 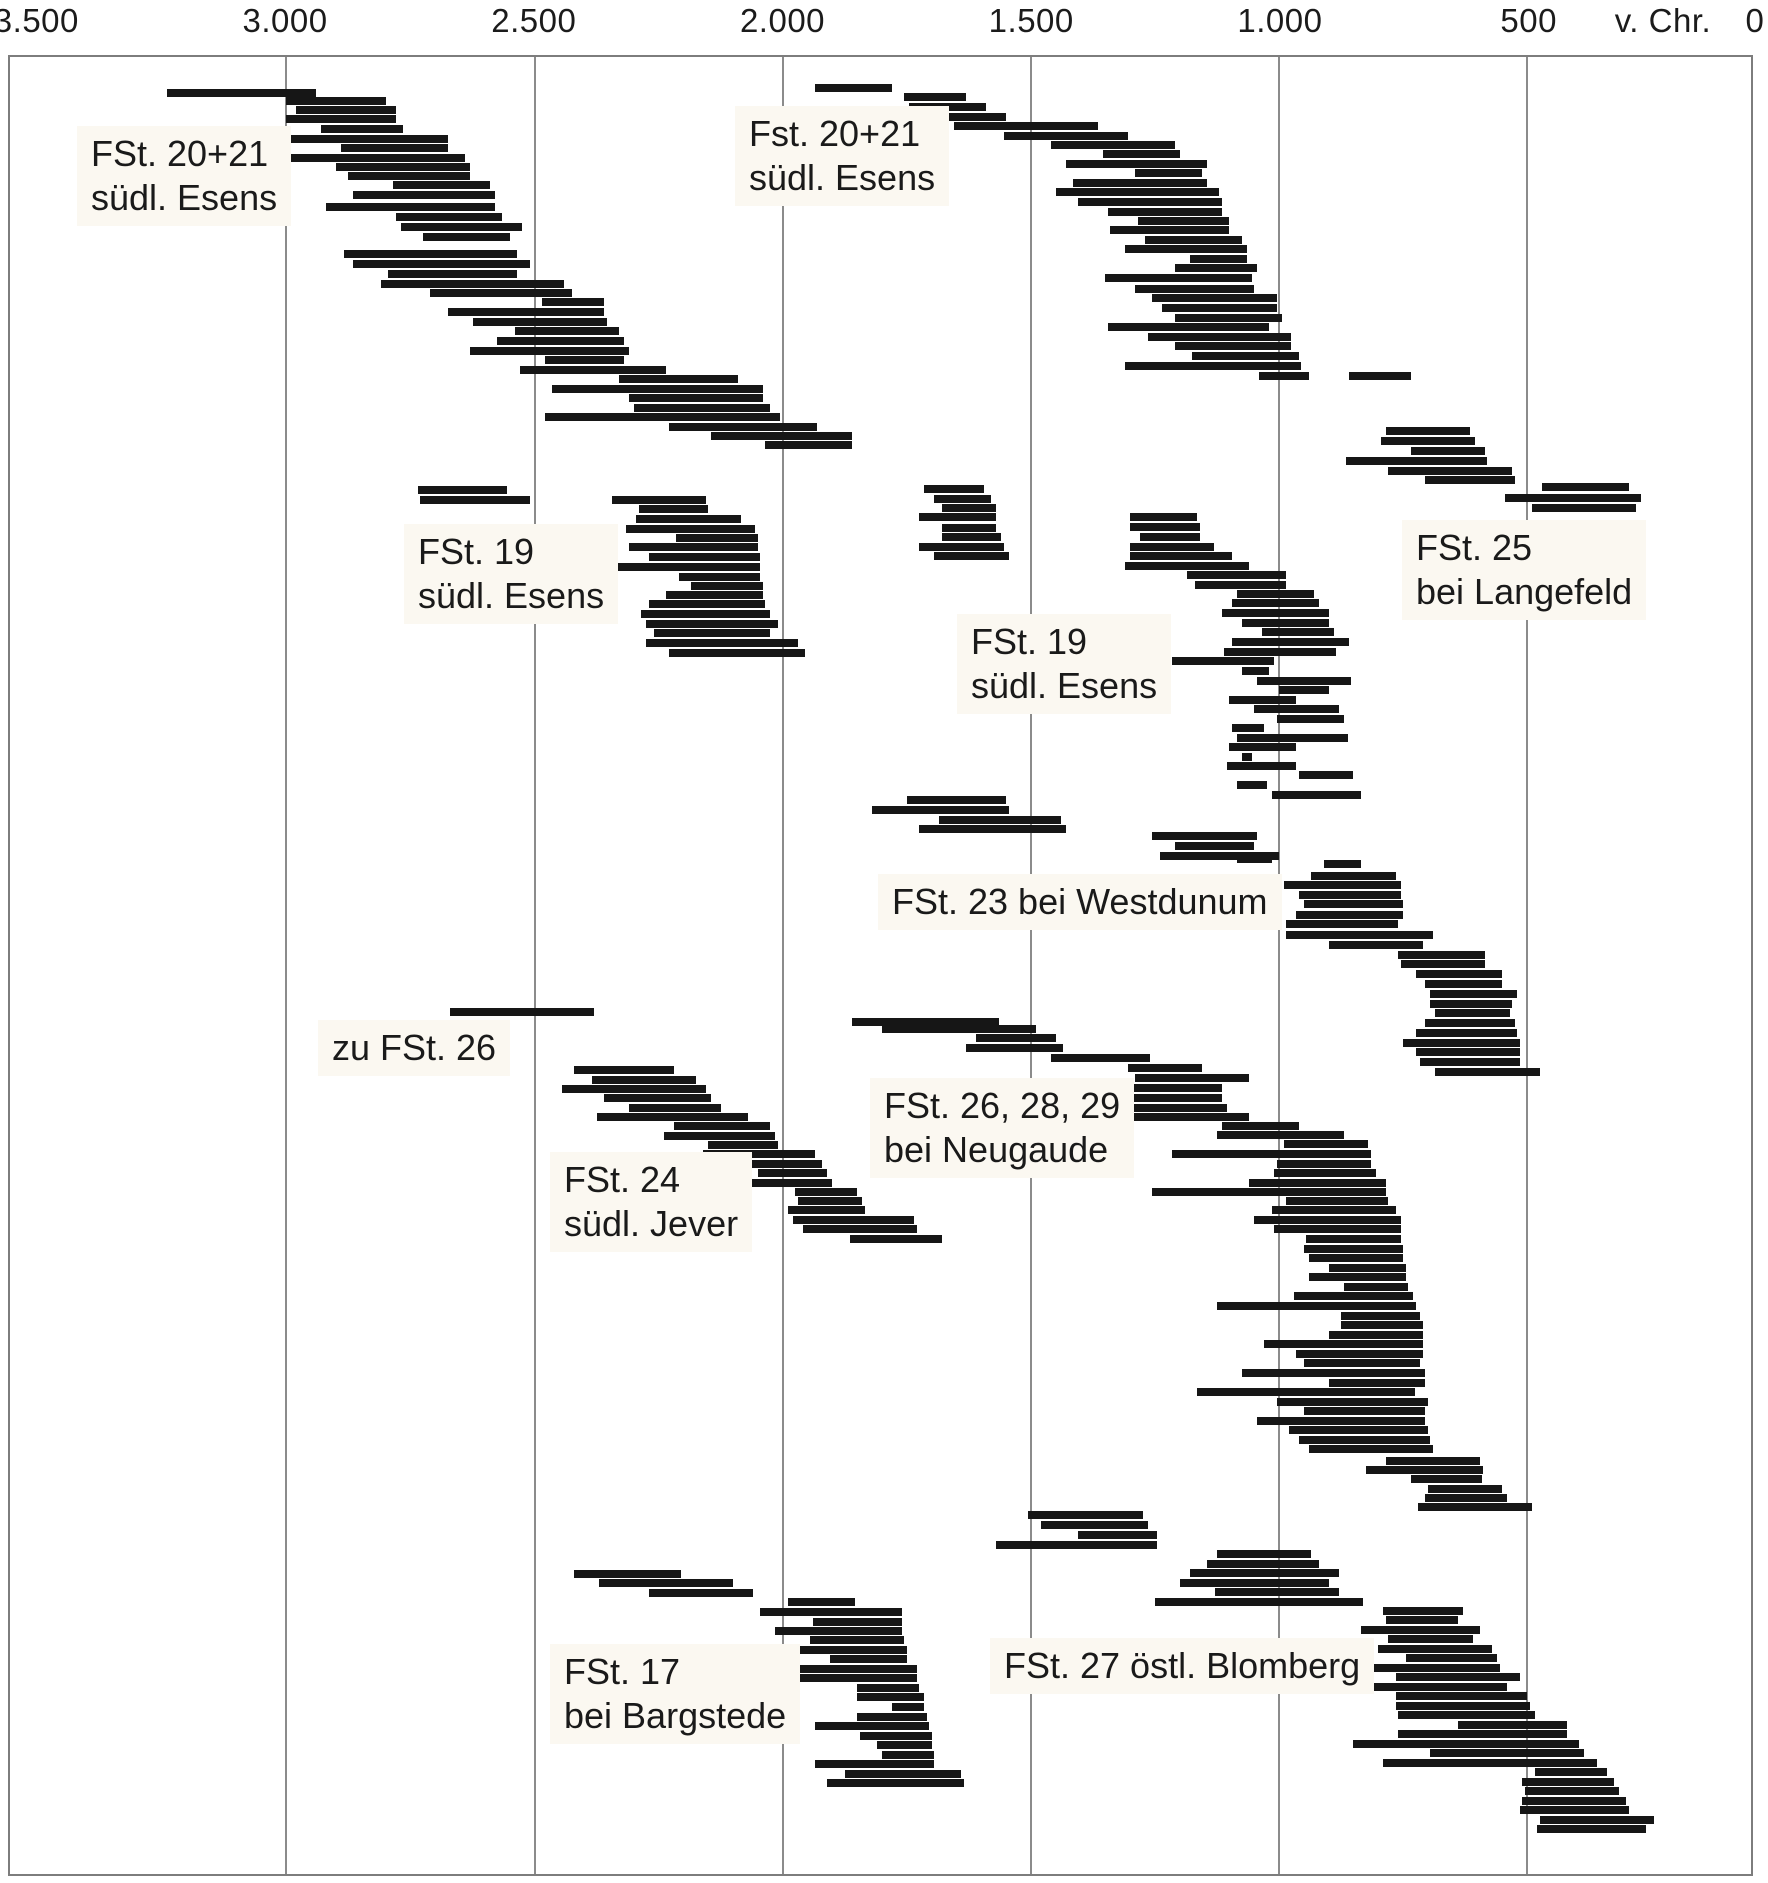 I want to click on cluster-label-fst17: FSt. 17 bei Bargstede, so click(x=675, y=1694).